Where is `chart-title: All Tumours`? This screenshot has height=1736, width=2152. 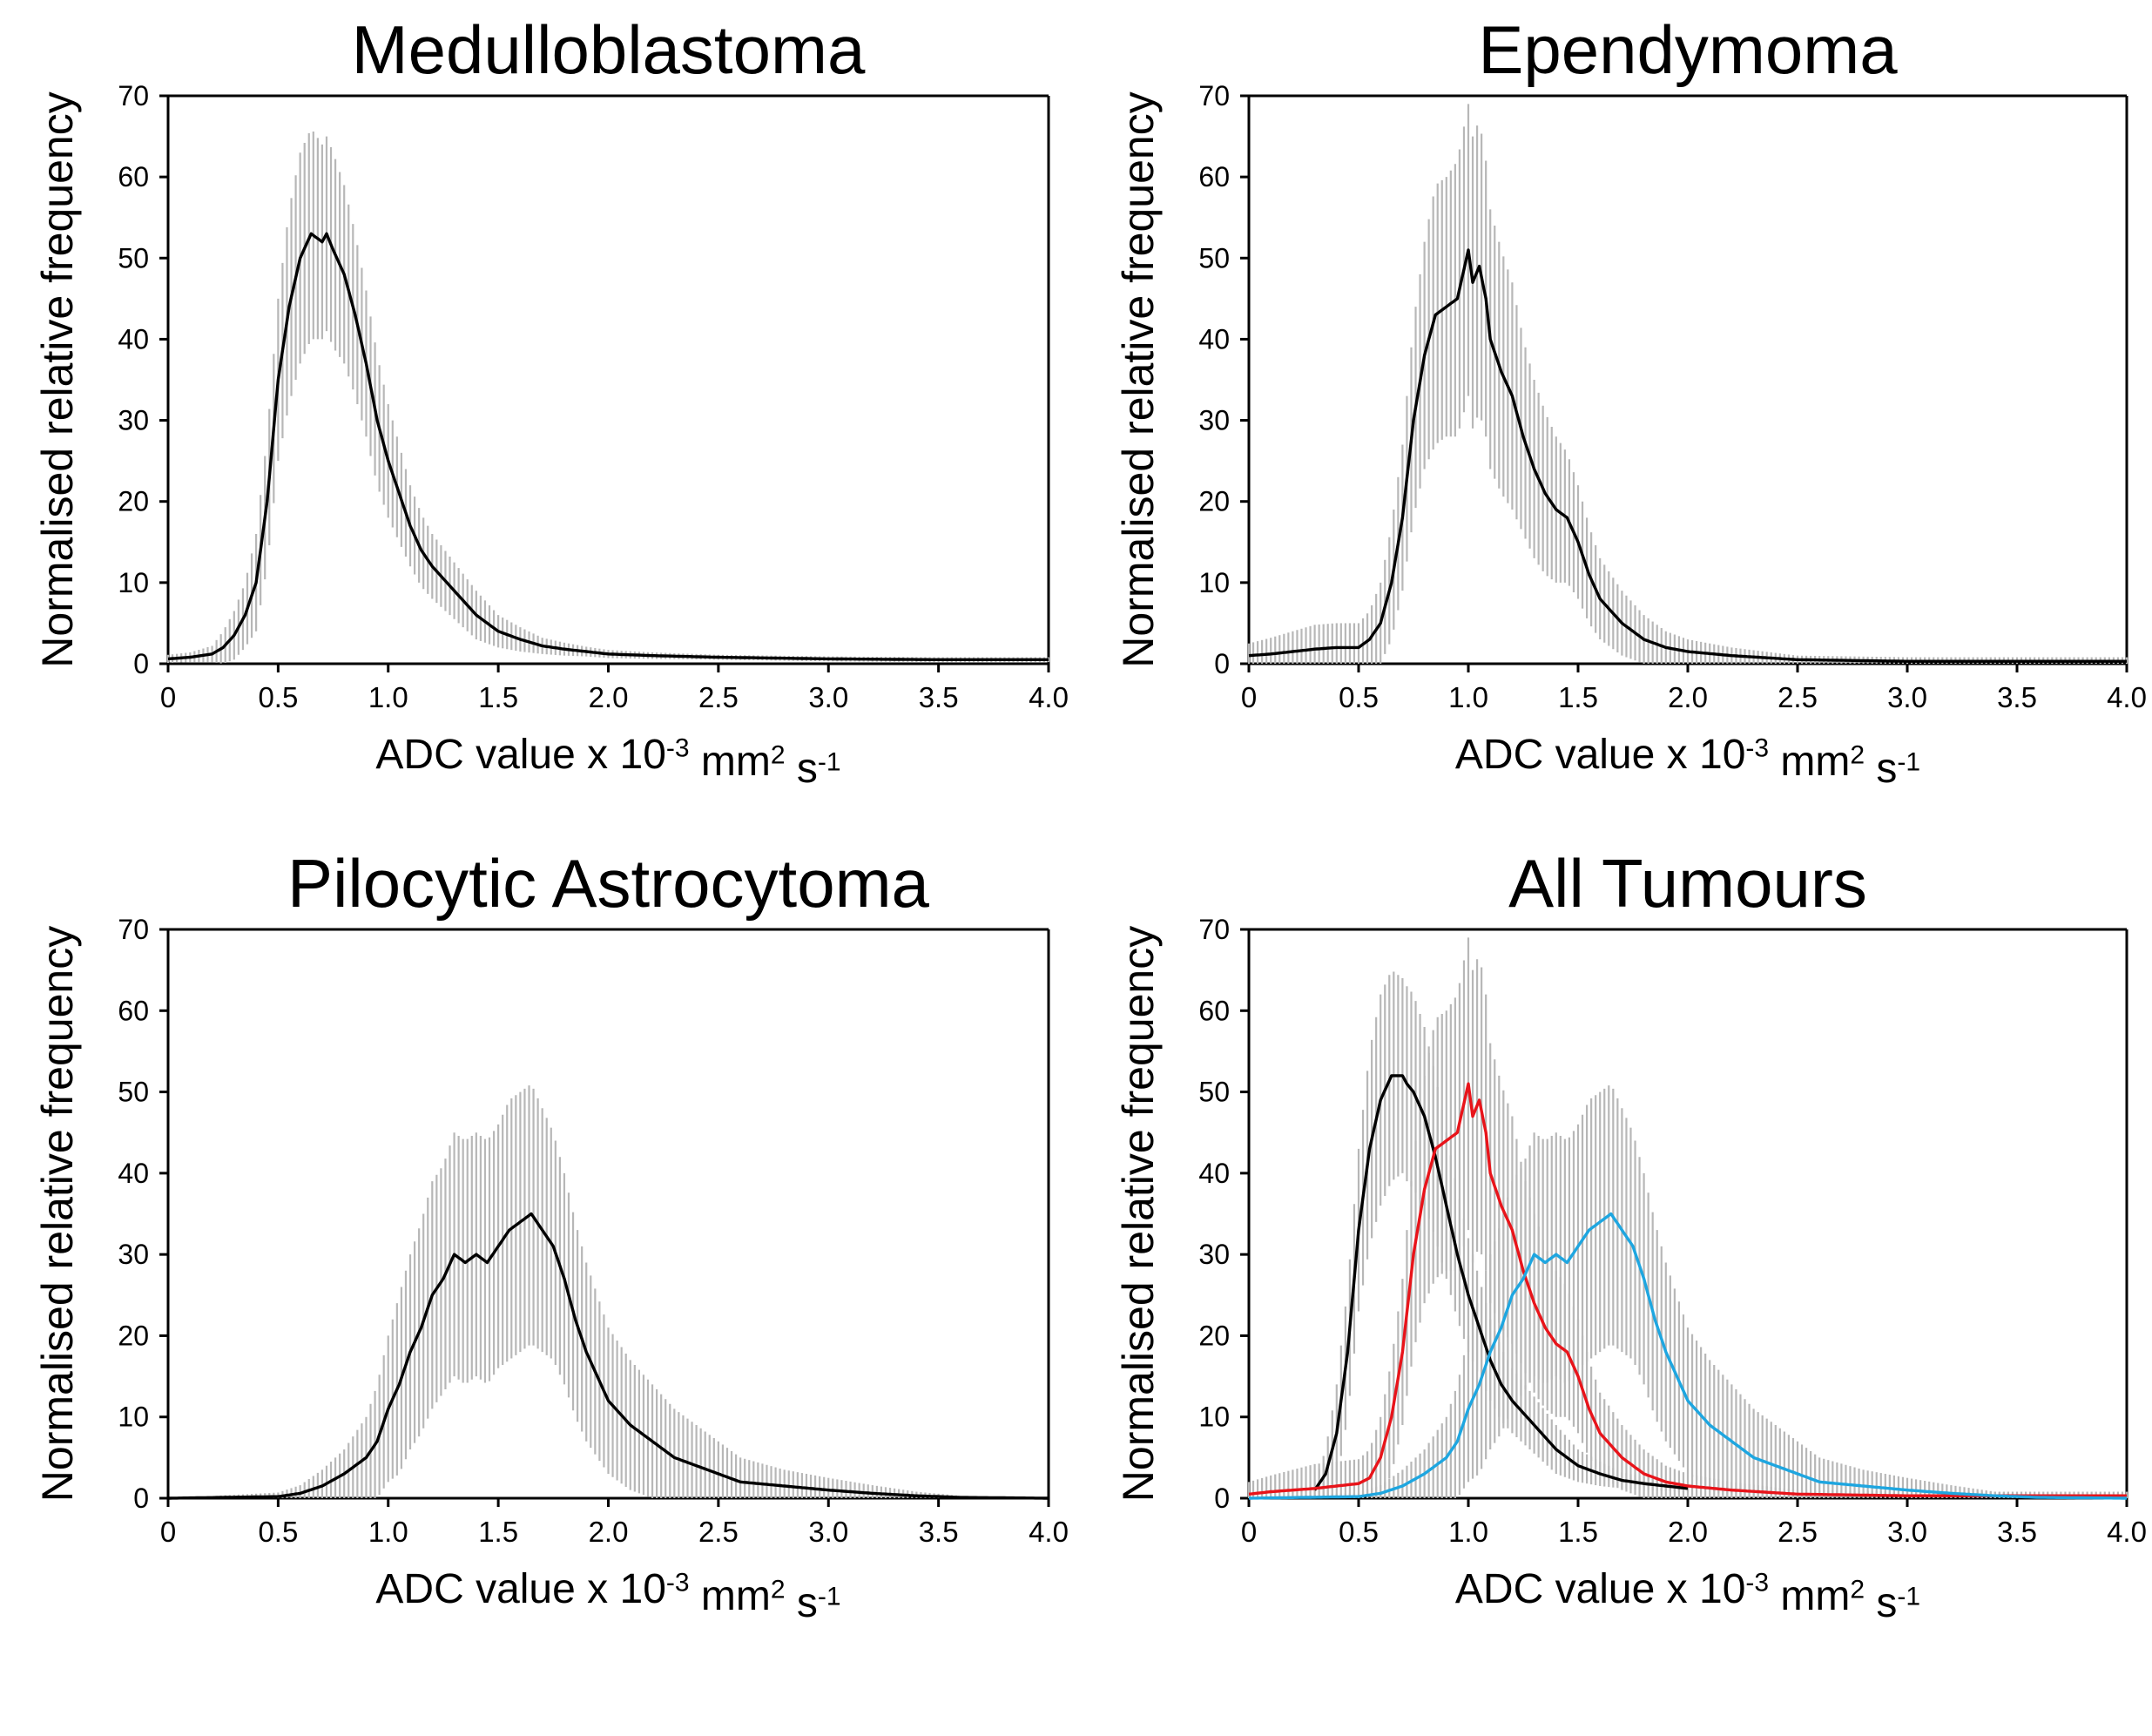
chart-title: All Tumours is located at coordinates (1687, 883).